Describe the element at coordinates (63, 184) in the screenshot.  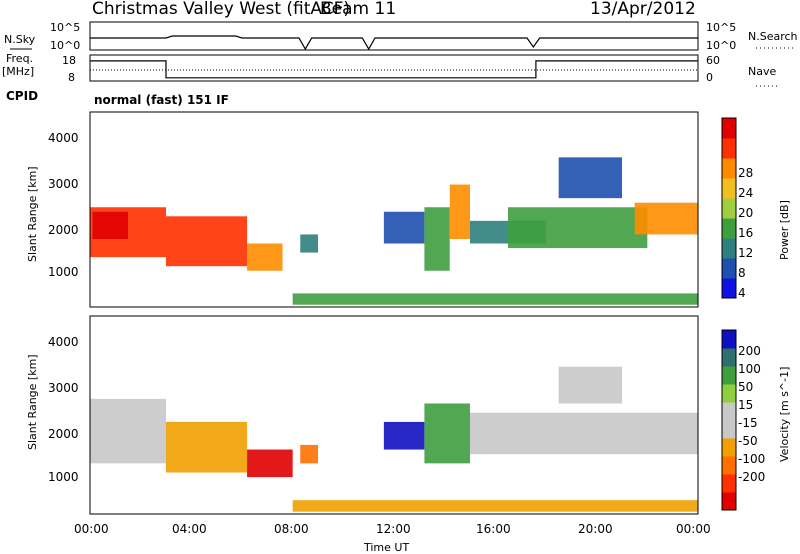
I see `power-ytick-3000: 3000` at that location.